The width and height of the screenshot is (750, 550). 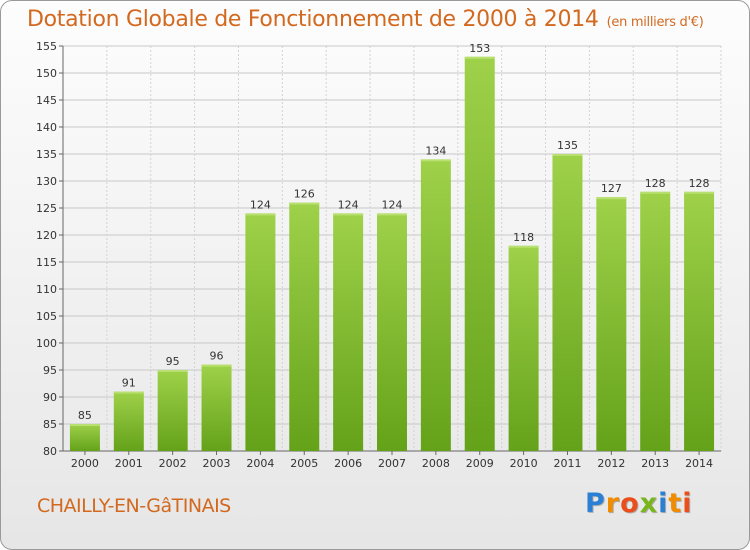 What do you see at coordinates (46, 262) in the screenshot?
I see `y-tick-label: 115` at bounding box center [46, 262].